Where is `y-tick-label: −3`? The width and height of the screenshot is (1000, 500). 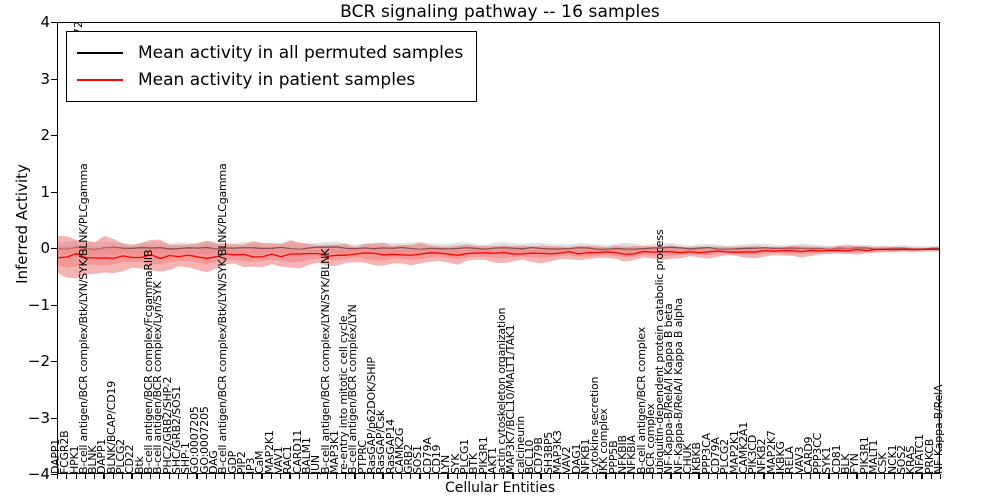
y-tick-label: −3 is located at coordinates (38, 417).